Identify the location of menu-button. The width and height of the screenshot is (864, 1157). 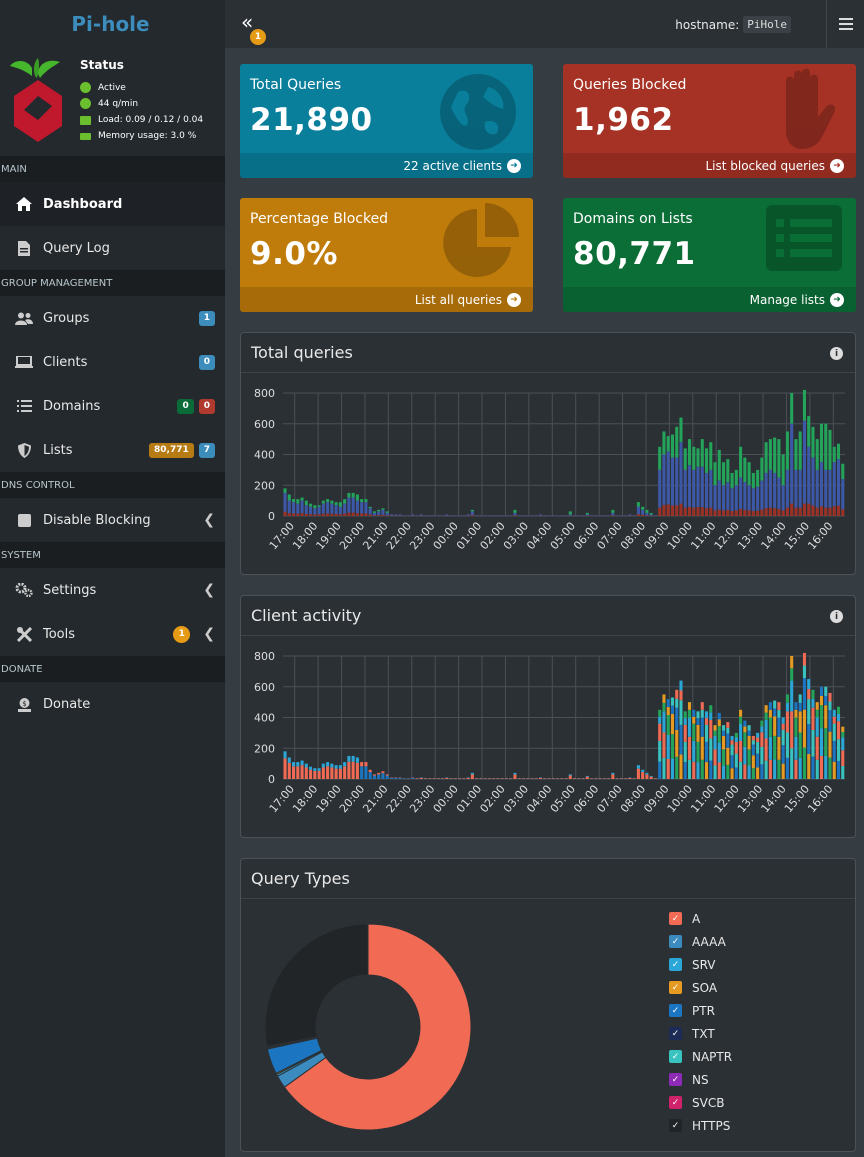
(845, 24).